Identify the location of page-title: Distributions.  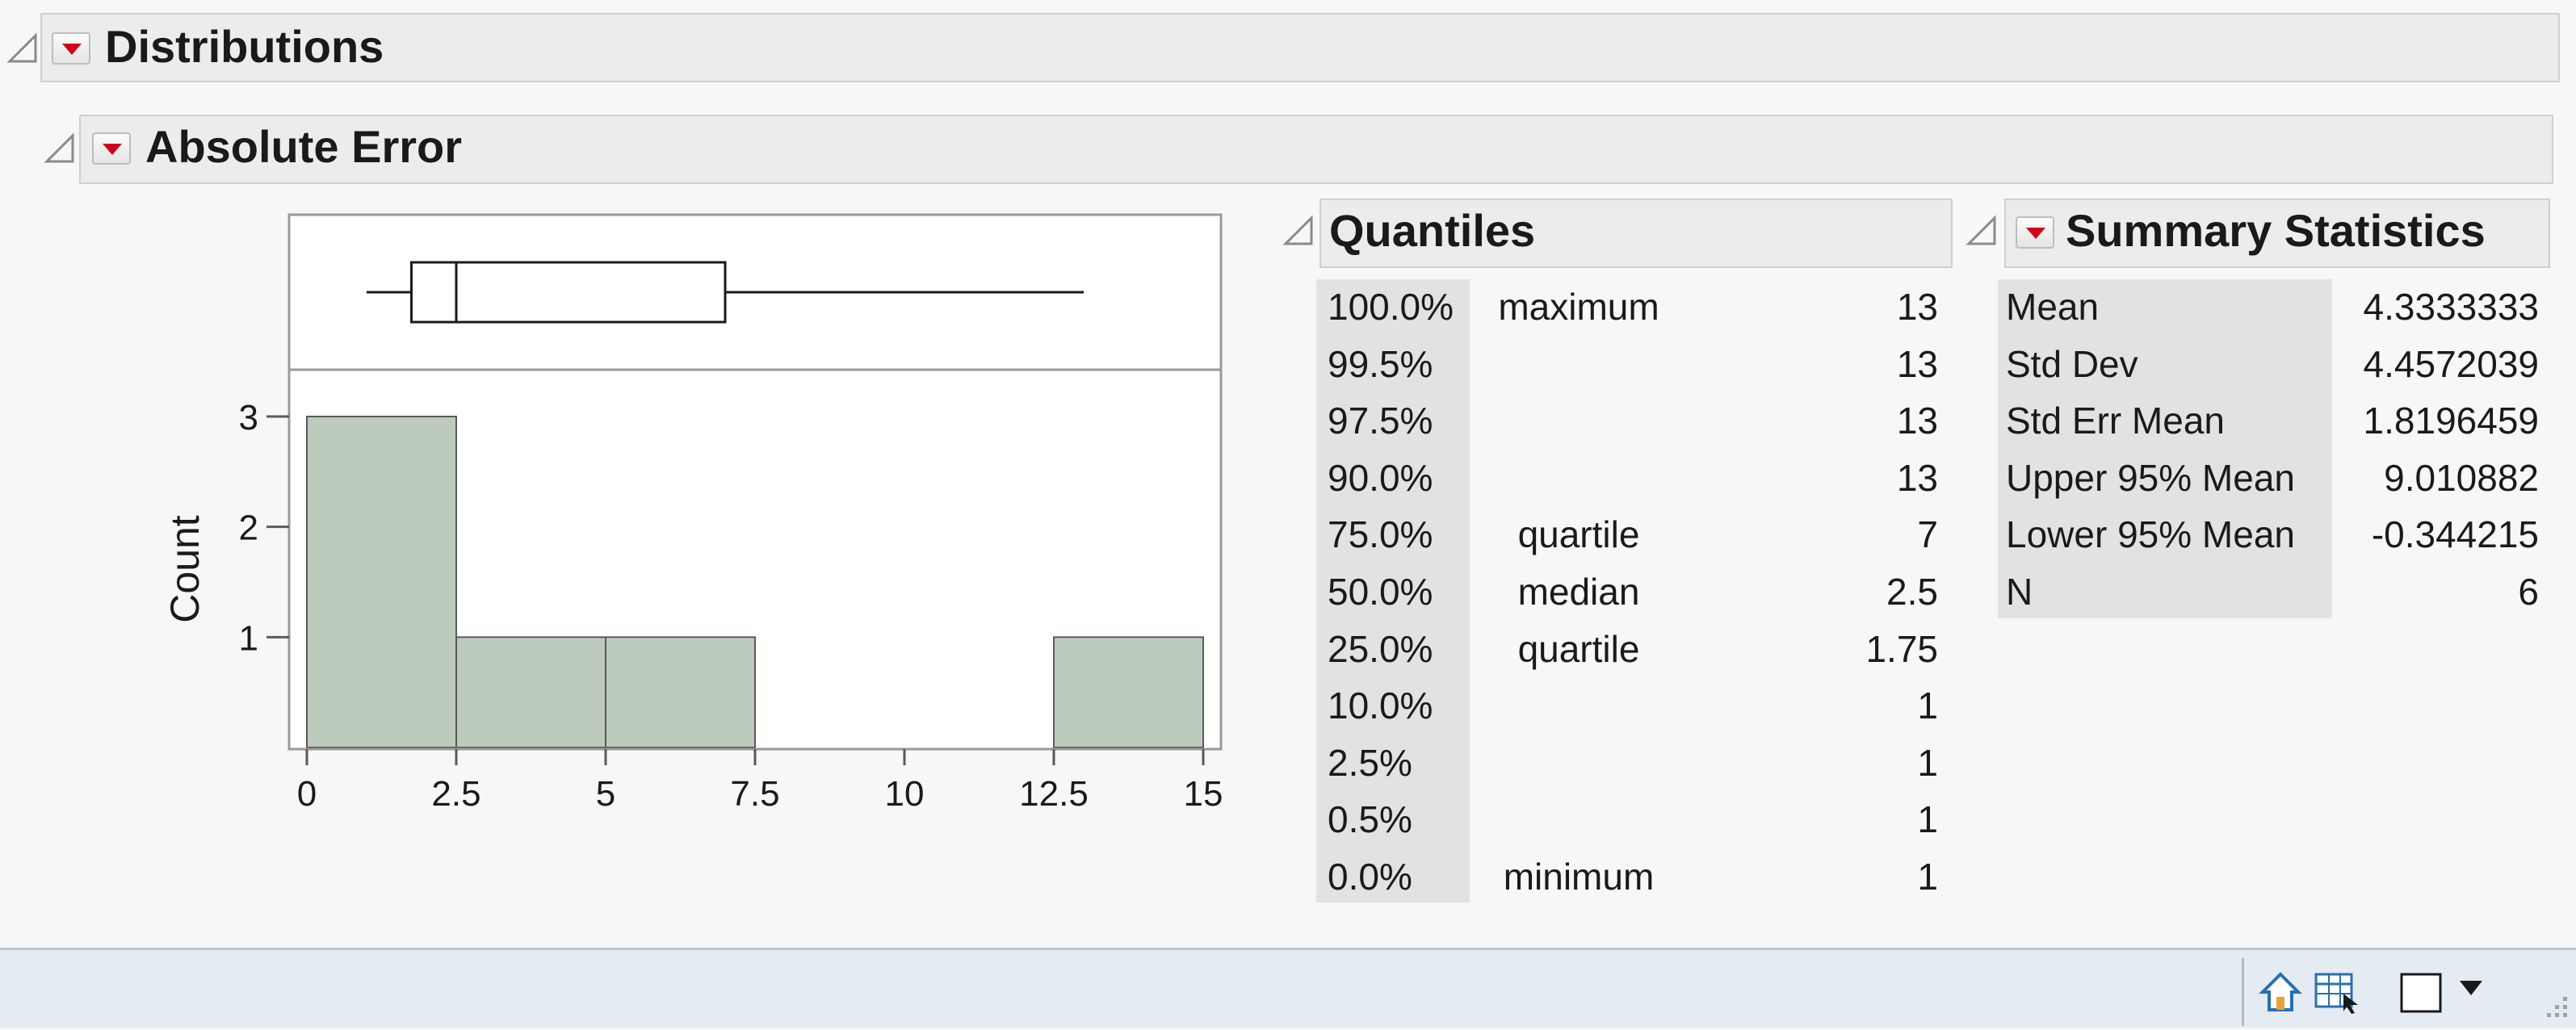
(244, 46).